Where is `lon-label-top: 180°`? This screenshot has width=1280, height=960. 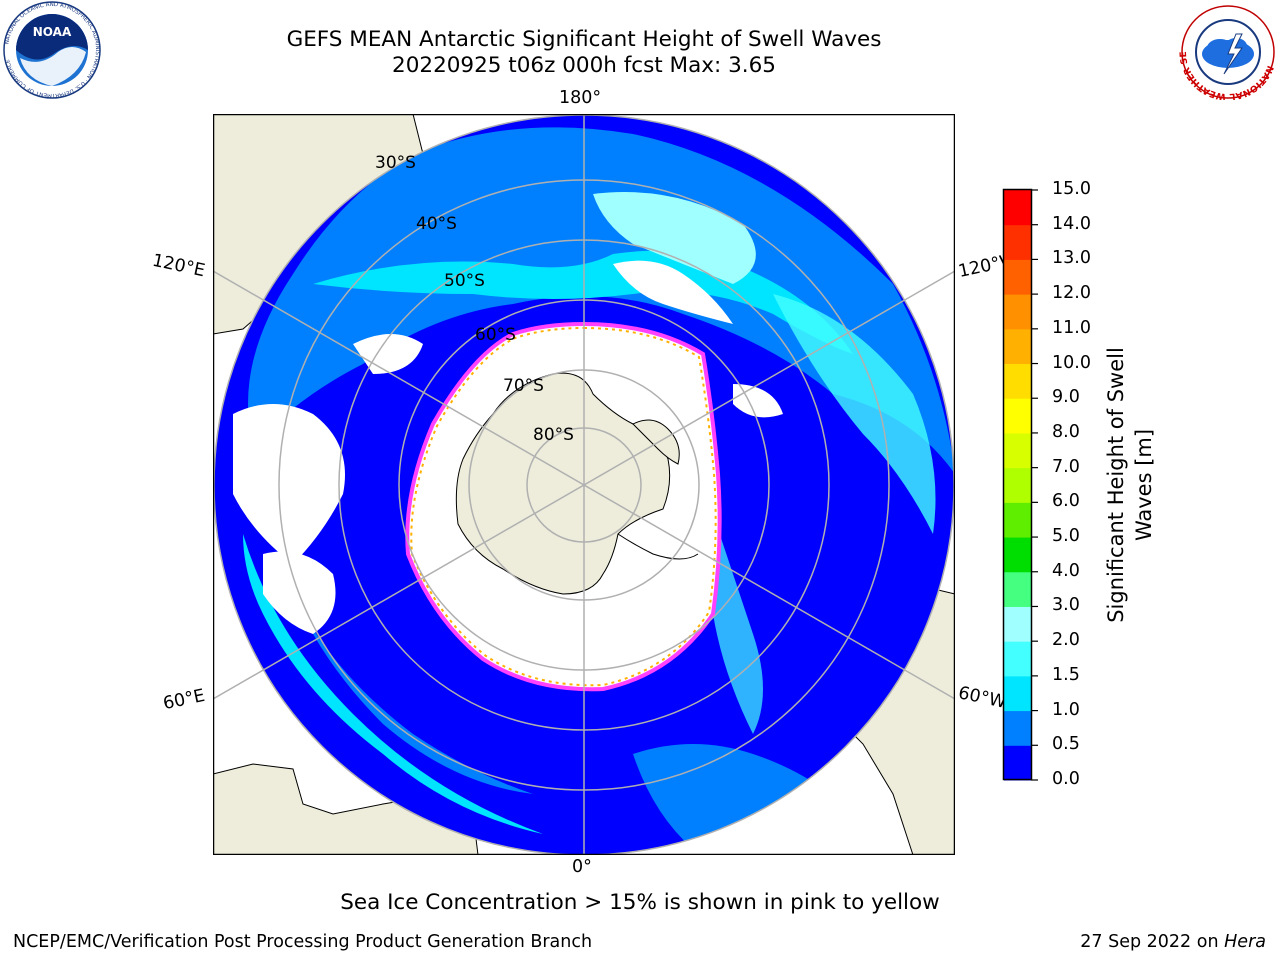 lon-label-top: 180° is located at coordinates (580, 98).